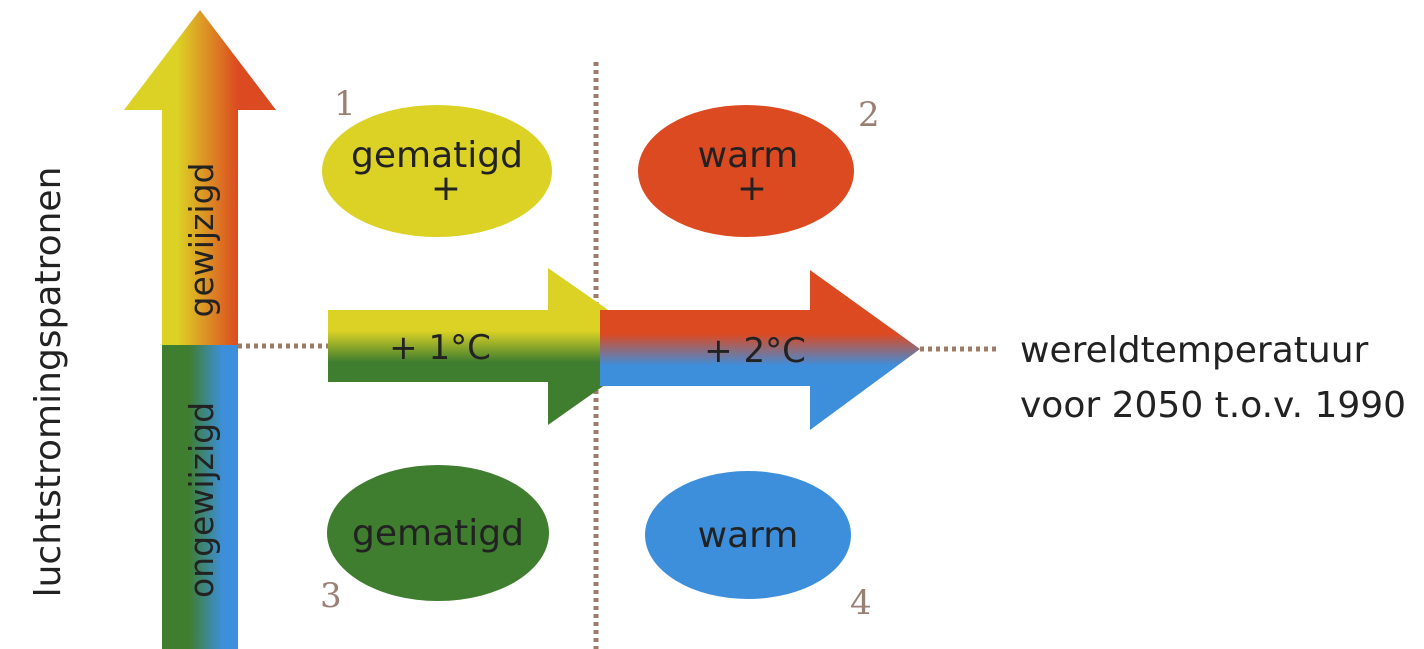 This screenshot has width=1424, height=649. I want to click on vertical-arrow-lower, so click(200, 497).